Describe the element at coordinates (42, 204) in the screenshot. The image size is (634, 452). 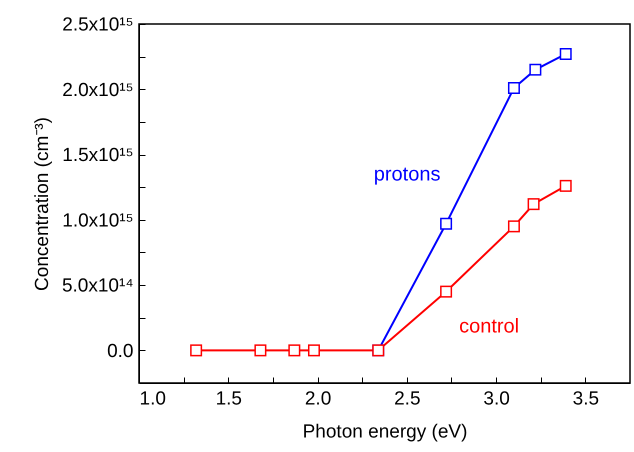
I see `y-axis-title: Concentration (cm⁻³)` at that location.